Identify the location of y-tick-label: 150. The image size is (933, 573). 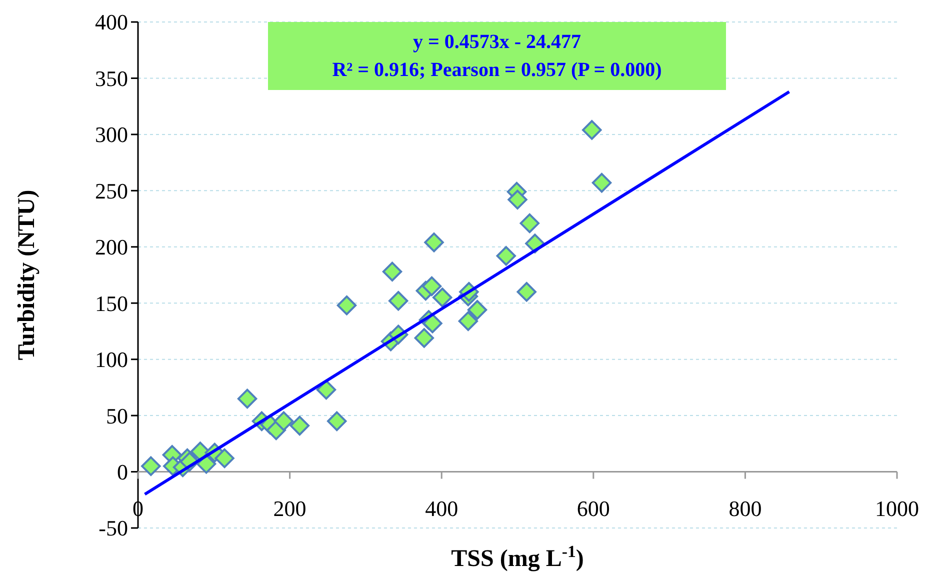
(111, 303).